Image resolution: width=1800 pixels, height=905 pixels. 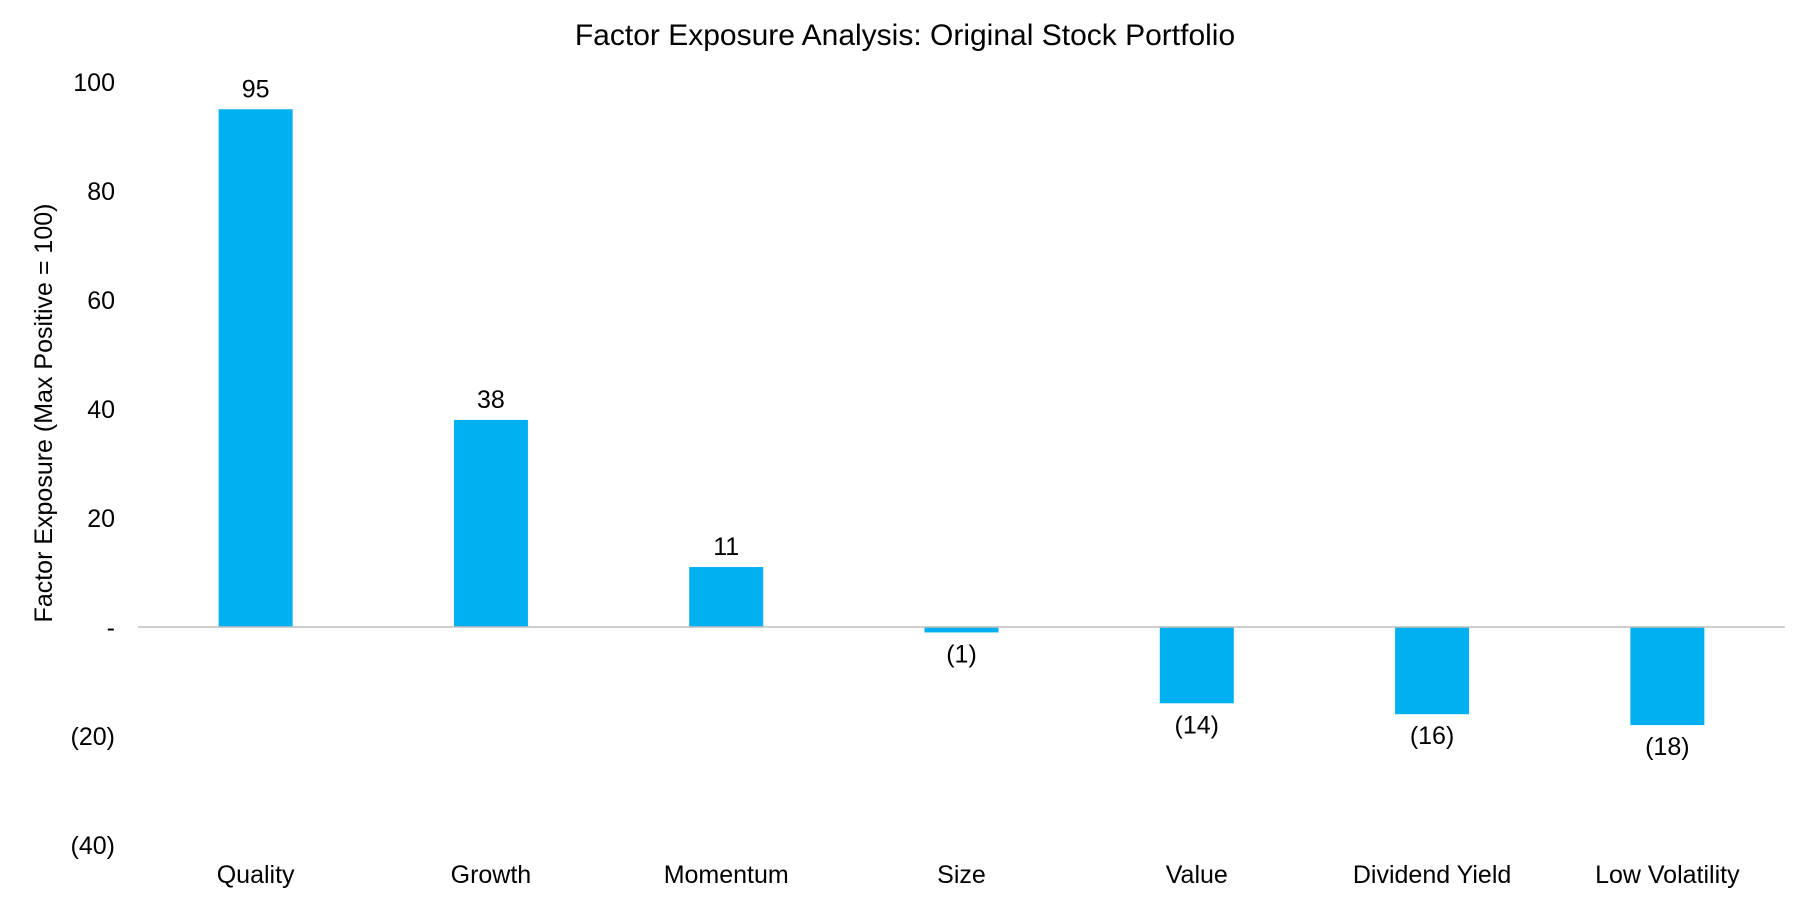 What do you see at coordinates (1197, 725) in the screenshot?
I see `data-label: (14)` at bounding box center [1197, 725].